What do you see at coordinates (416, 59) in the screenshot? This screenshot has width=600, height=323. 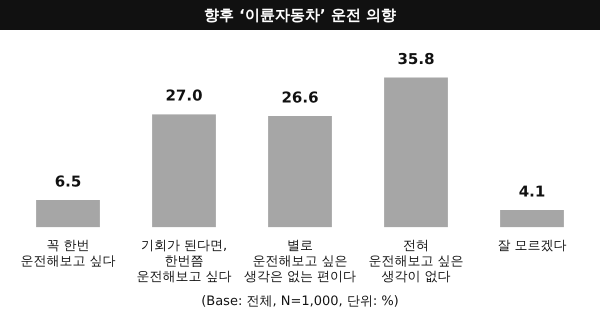 I see `data-label: 35.8` at bounding box center [416, 59].